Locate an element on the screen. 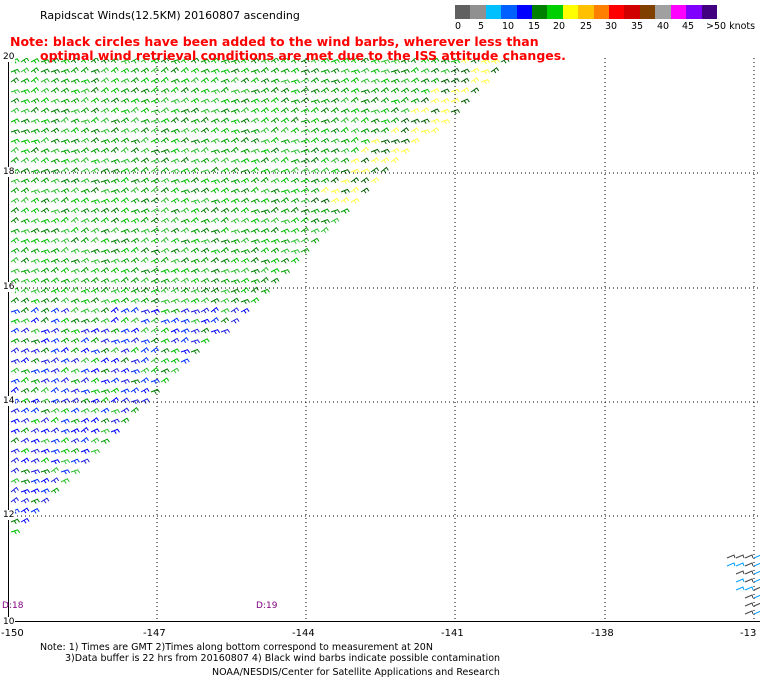 The height and width of the screenshot is (688, 760). legend-unit-label: >50 knots is located at coordinates (731, 26).